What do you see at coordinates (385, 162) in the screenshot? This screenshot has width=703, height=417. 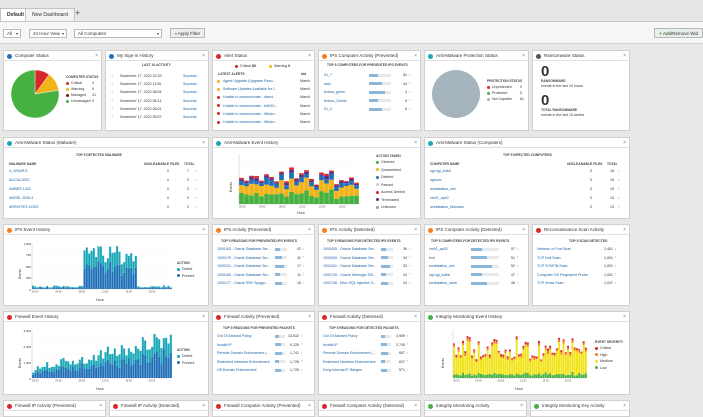 I see `legend-item: Cleaned` at bounding box center [385, 162].